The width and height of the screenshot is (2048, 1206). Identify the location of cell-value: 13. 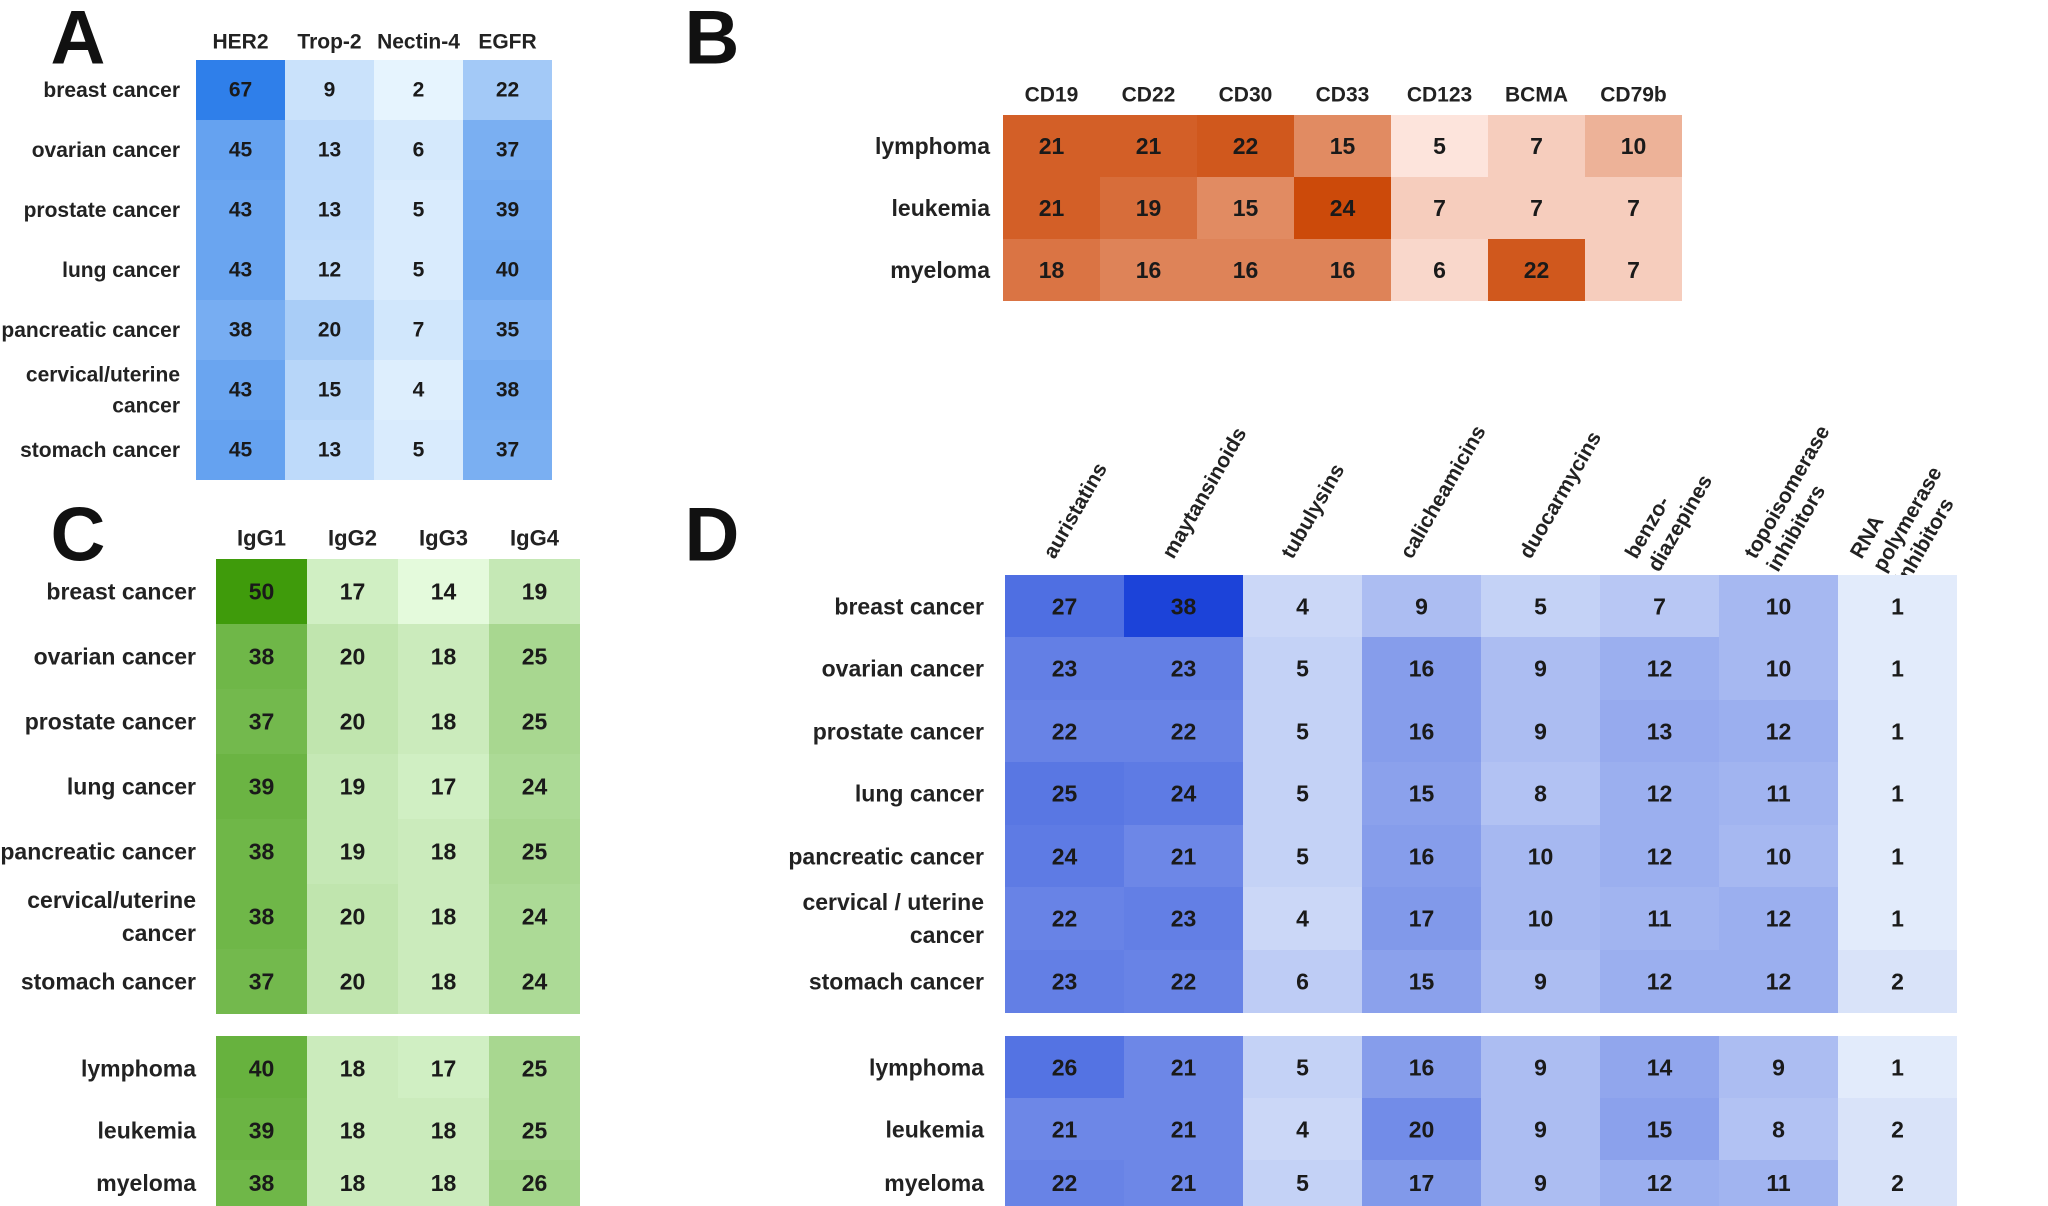
(329, 150).